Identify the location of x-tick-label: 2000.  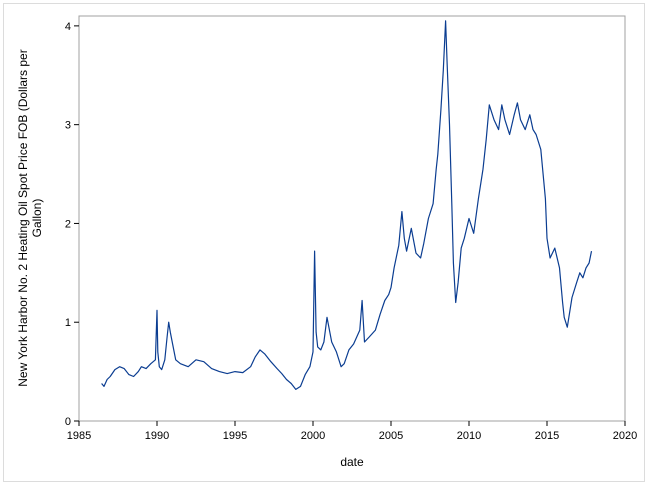
(313, 436).